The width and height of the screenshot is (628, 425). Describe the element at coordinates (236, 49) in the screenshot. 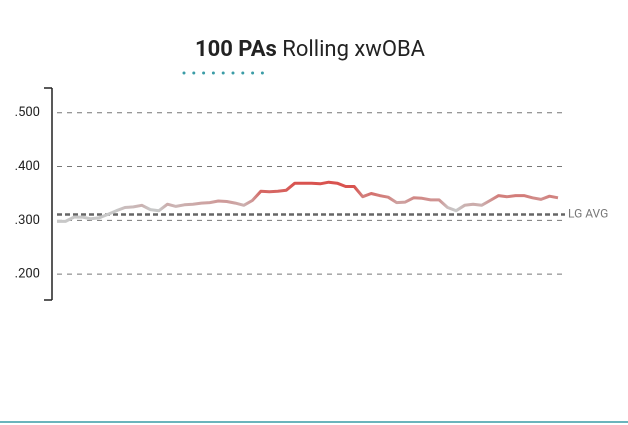

I see `title-bold: 100 PAs` at that location.